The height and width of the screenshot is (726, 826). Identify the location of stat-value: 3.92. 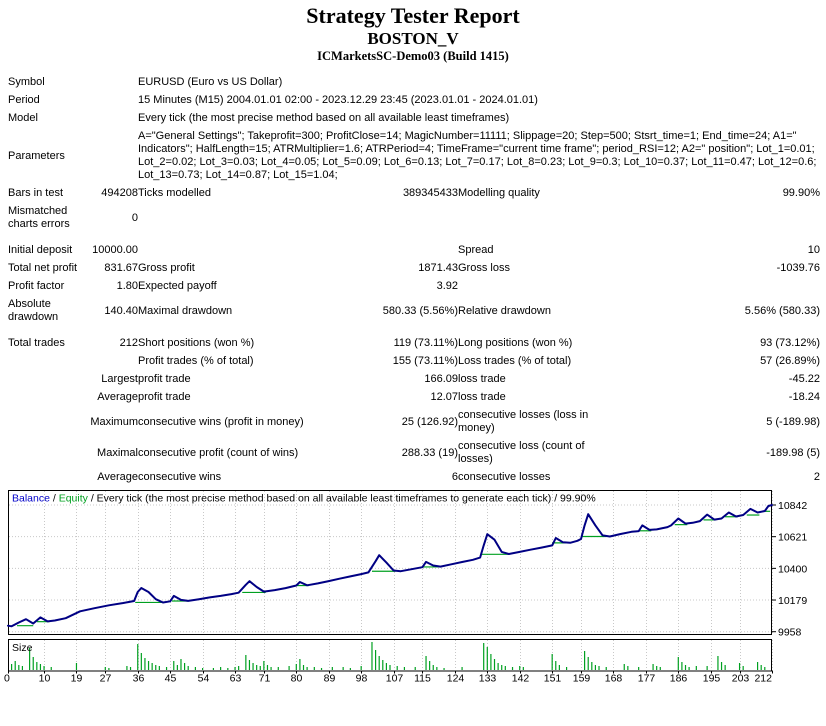
(447, 286).